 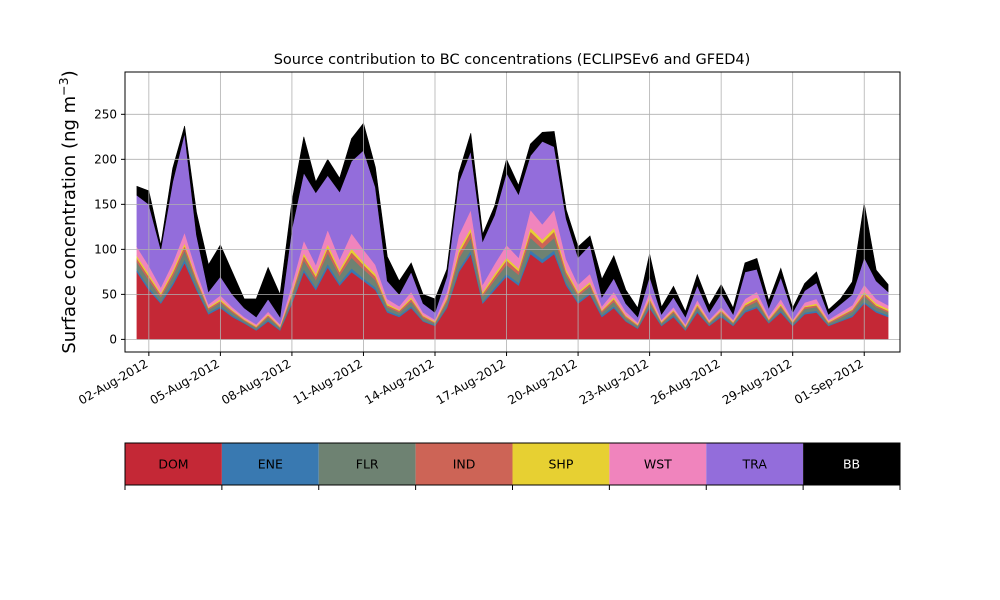 What do you see at coordinates (829, 381) in the screenshot?
I see `x-tick-label: 01-Sep-2012` at bounding box center [829, 381].